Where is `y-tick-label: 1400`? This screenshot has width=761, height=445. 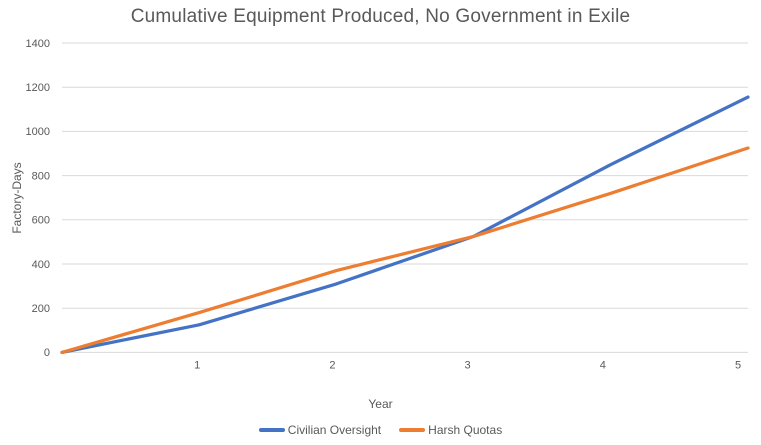
y-tick-label: 1400 is located at coordinates (38, 44).